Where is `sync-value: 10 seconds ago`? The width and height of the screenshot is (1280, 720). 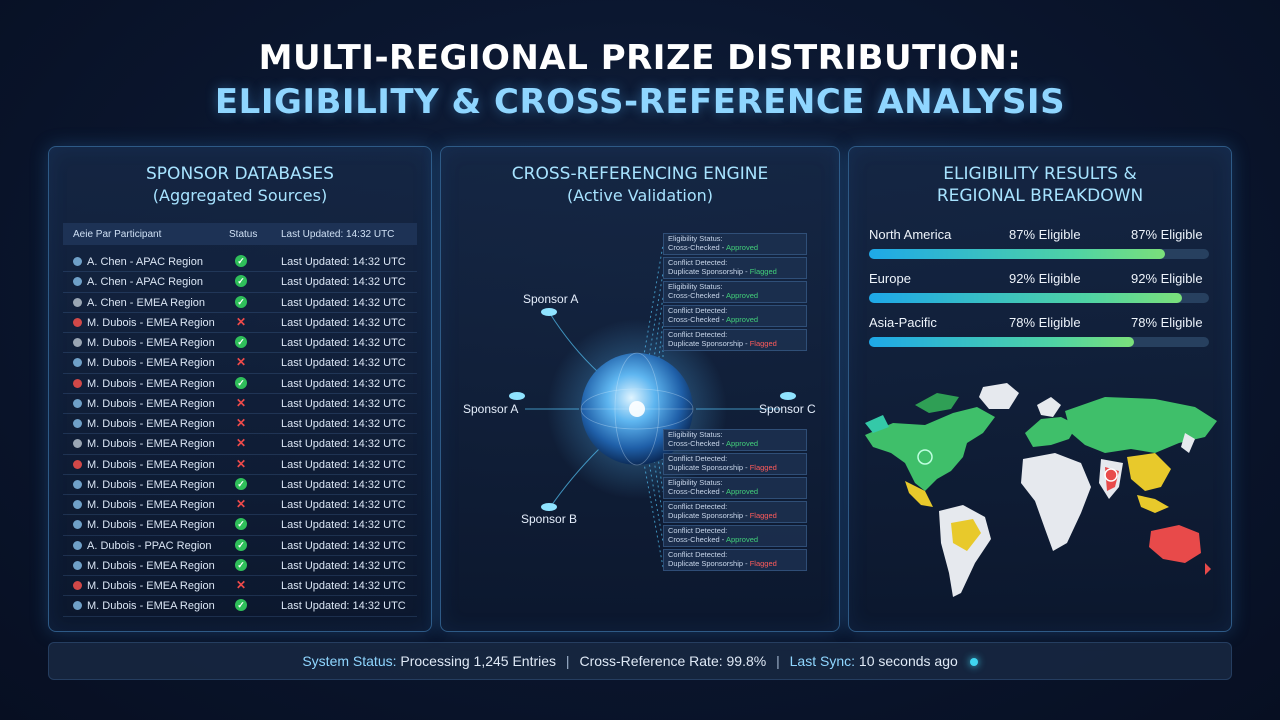
sync-value: 10 seconds ago is located at coordinates (908, 661).